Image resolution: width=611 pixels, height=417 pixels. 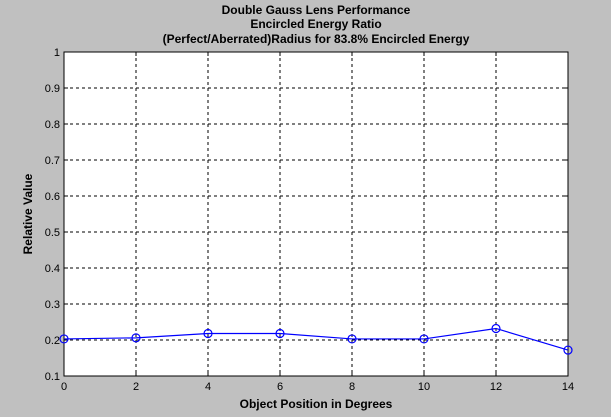 I want to click on x-tick-label: 14, so click(x=568, y=387).